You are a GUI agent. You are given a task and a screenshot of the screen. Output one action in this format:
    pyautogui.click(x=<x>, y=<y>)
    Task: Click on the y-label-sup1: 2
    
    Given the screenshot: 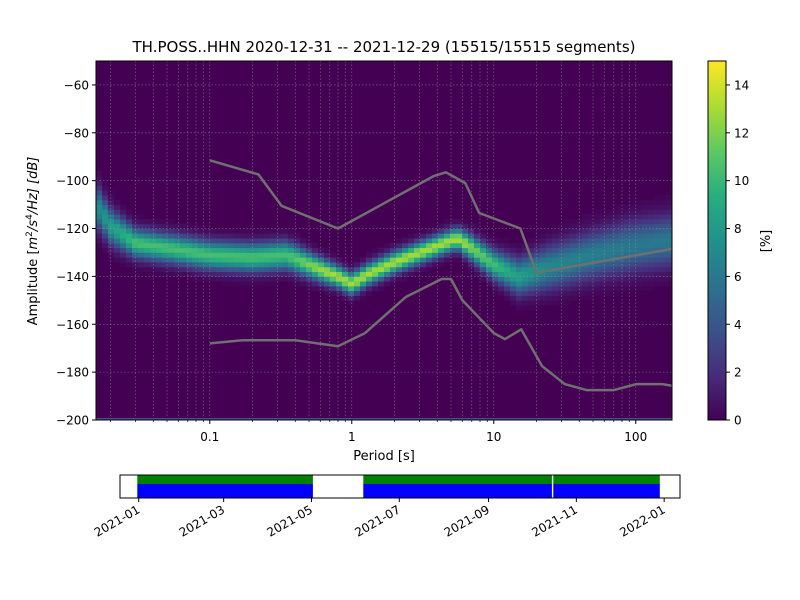 What is the action you would take?
    pyautogui.click(x=30, y=234)
    